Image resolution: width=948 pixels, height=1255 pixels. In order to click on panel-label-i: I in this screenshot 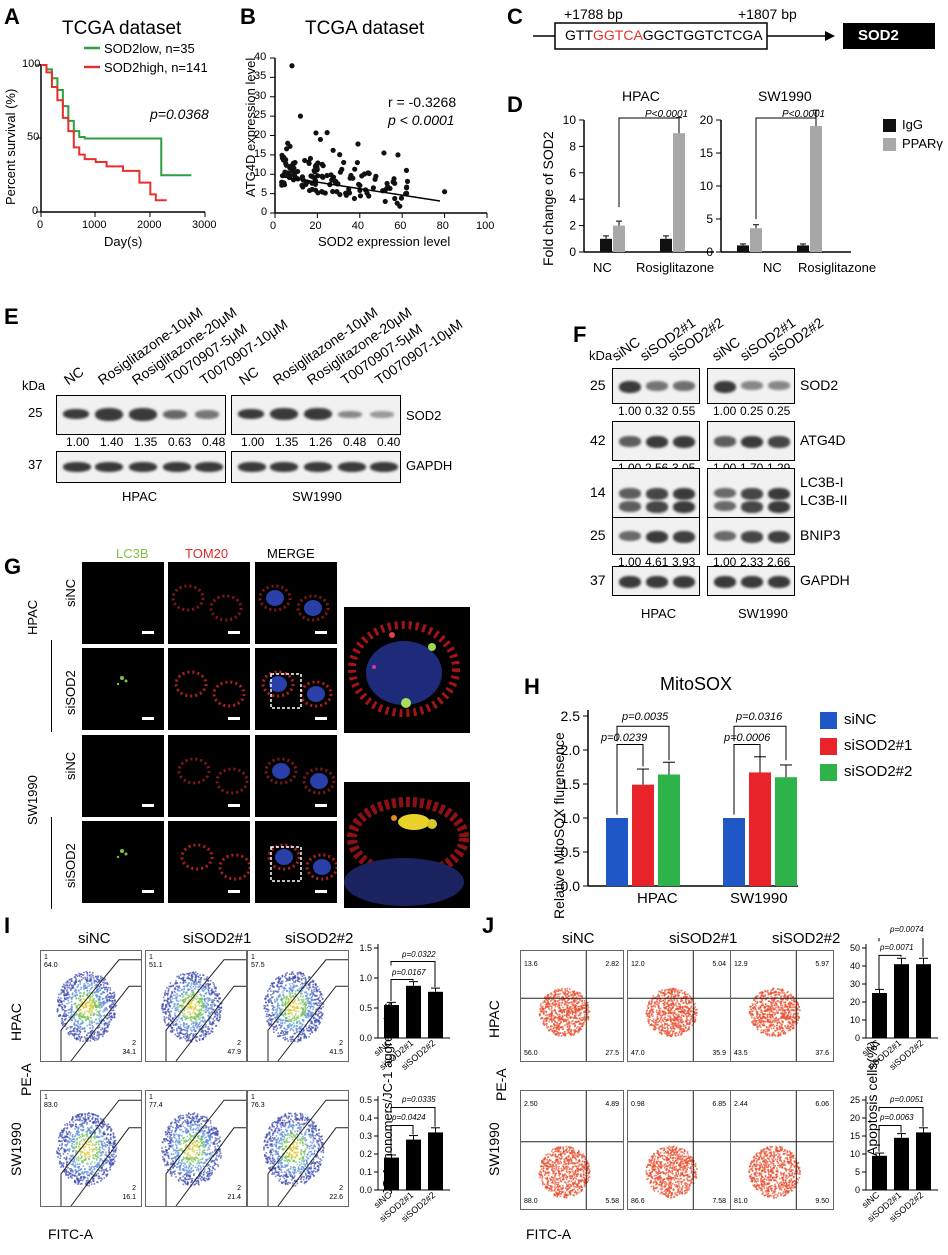, I will do `click(7, 926)`.